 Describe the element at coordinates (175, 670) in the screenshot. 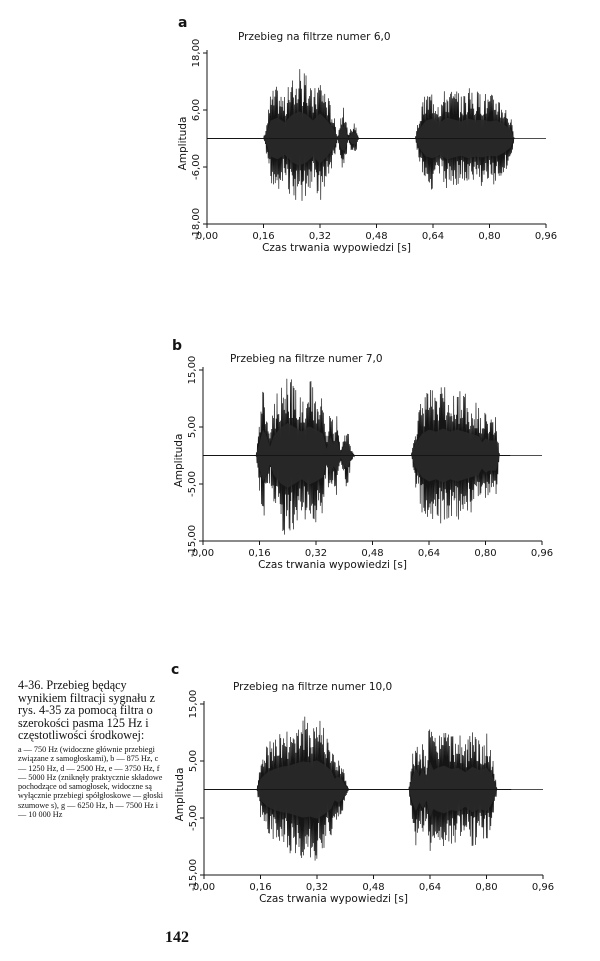

I see `panel-letter: c` at that location.